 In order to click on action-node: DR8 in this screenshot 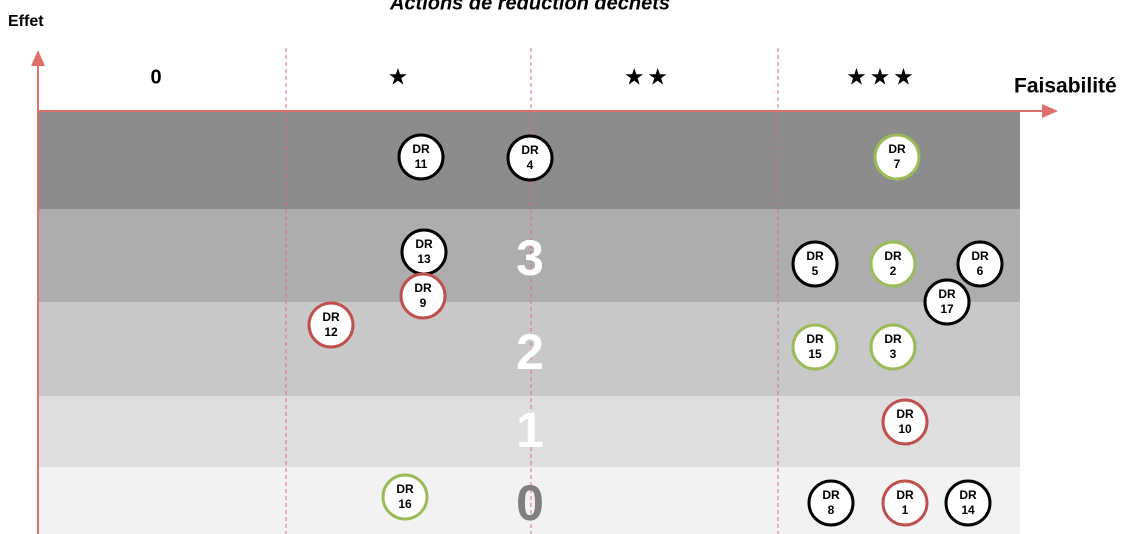, I will do `click(831, 503)`.